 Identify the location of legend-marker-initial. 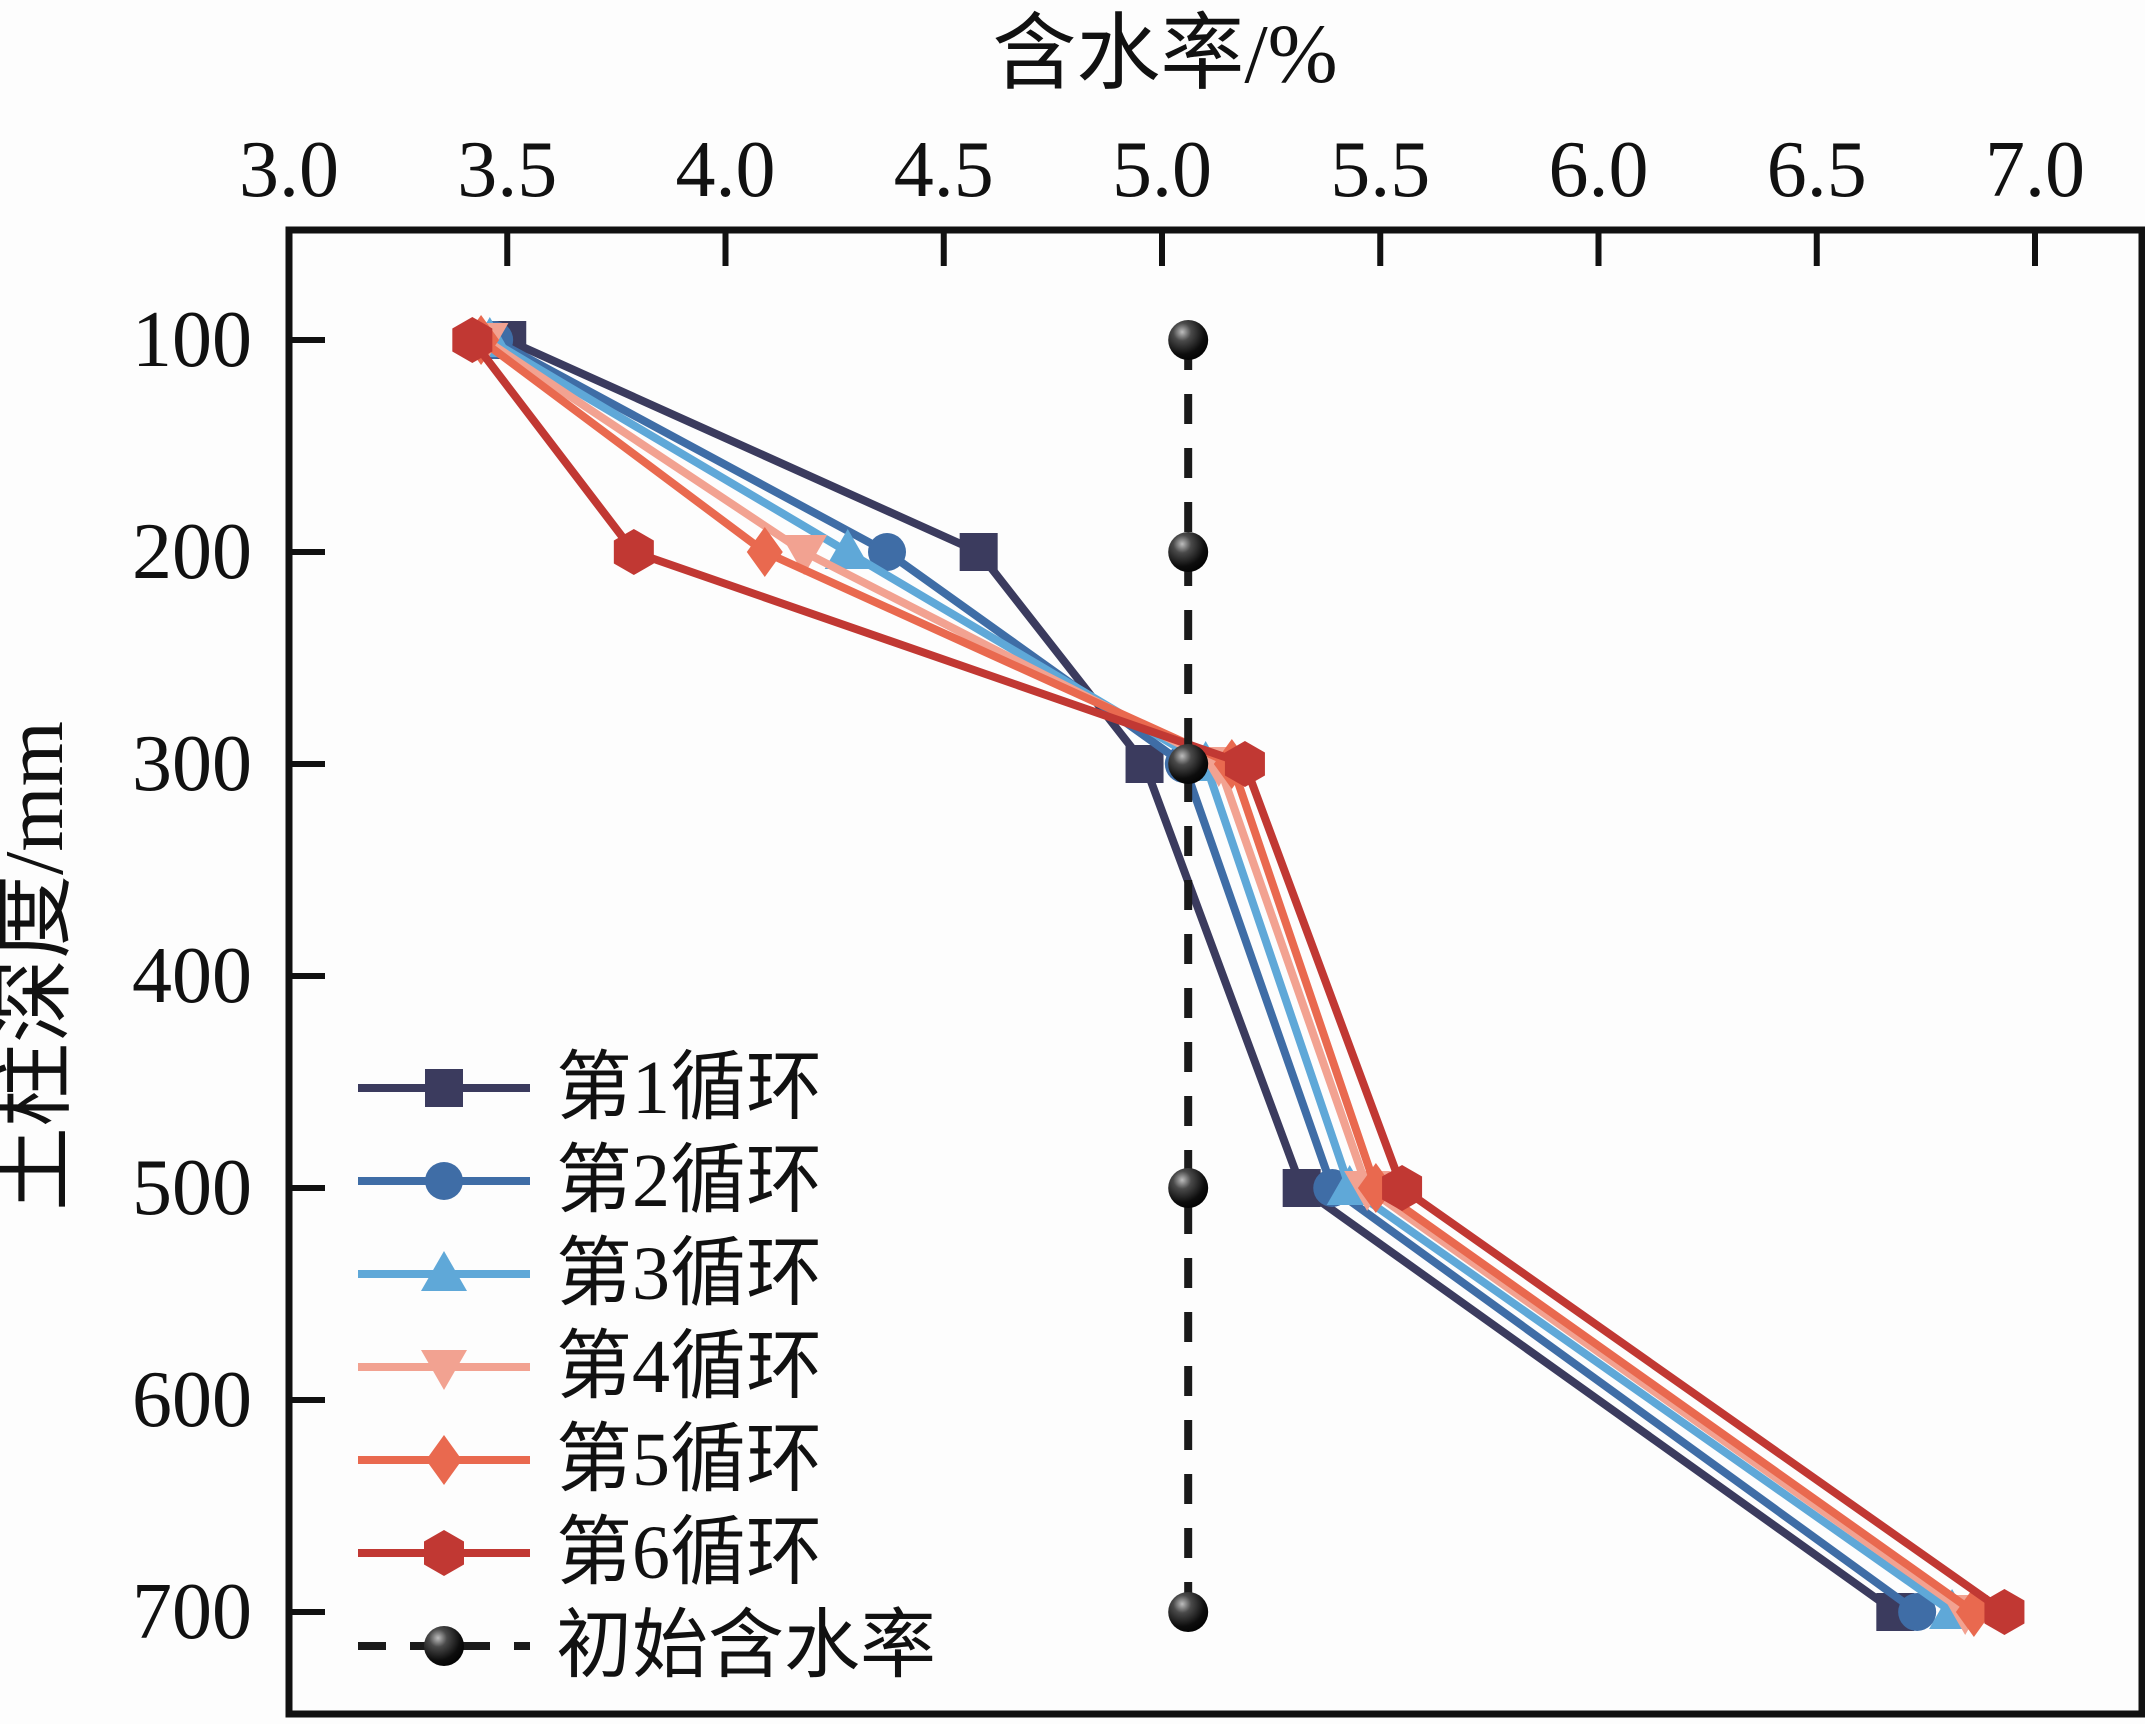
(444, 1646).